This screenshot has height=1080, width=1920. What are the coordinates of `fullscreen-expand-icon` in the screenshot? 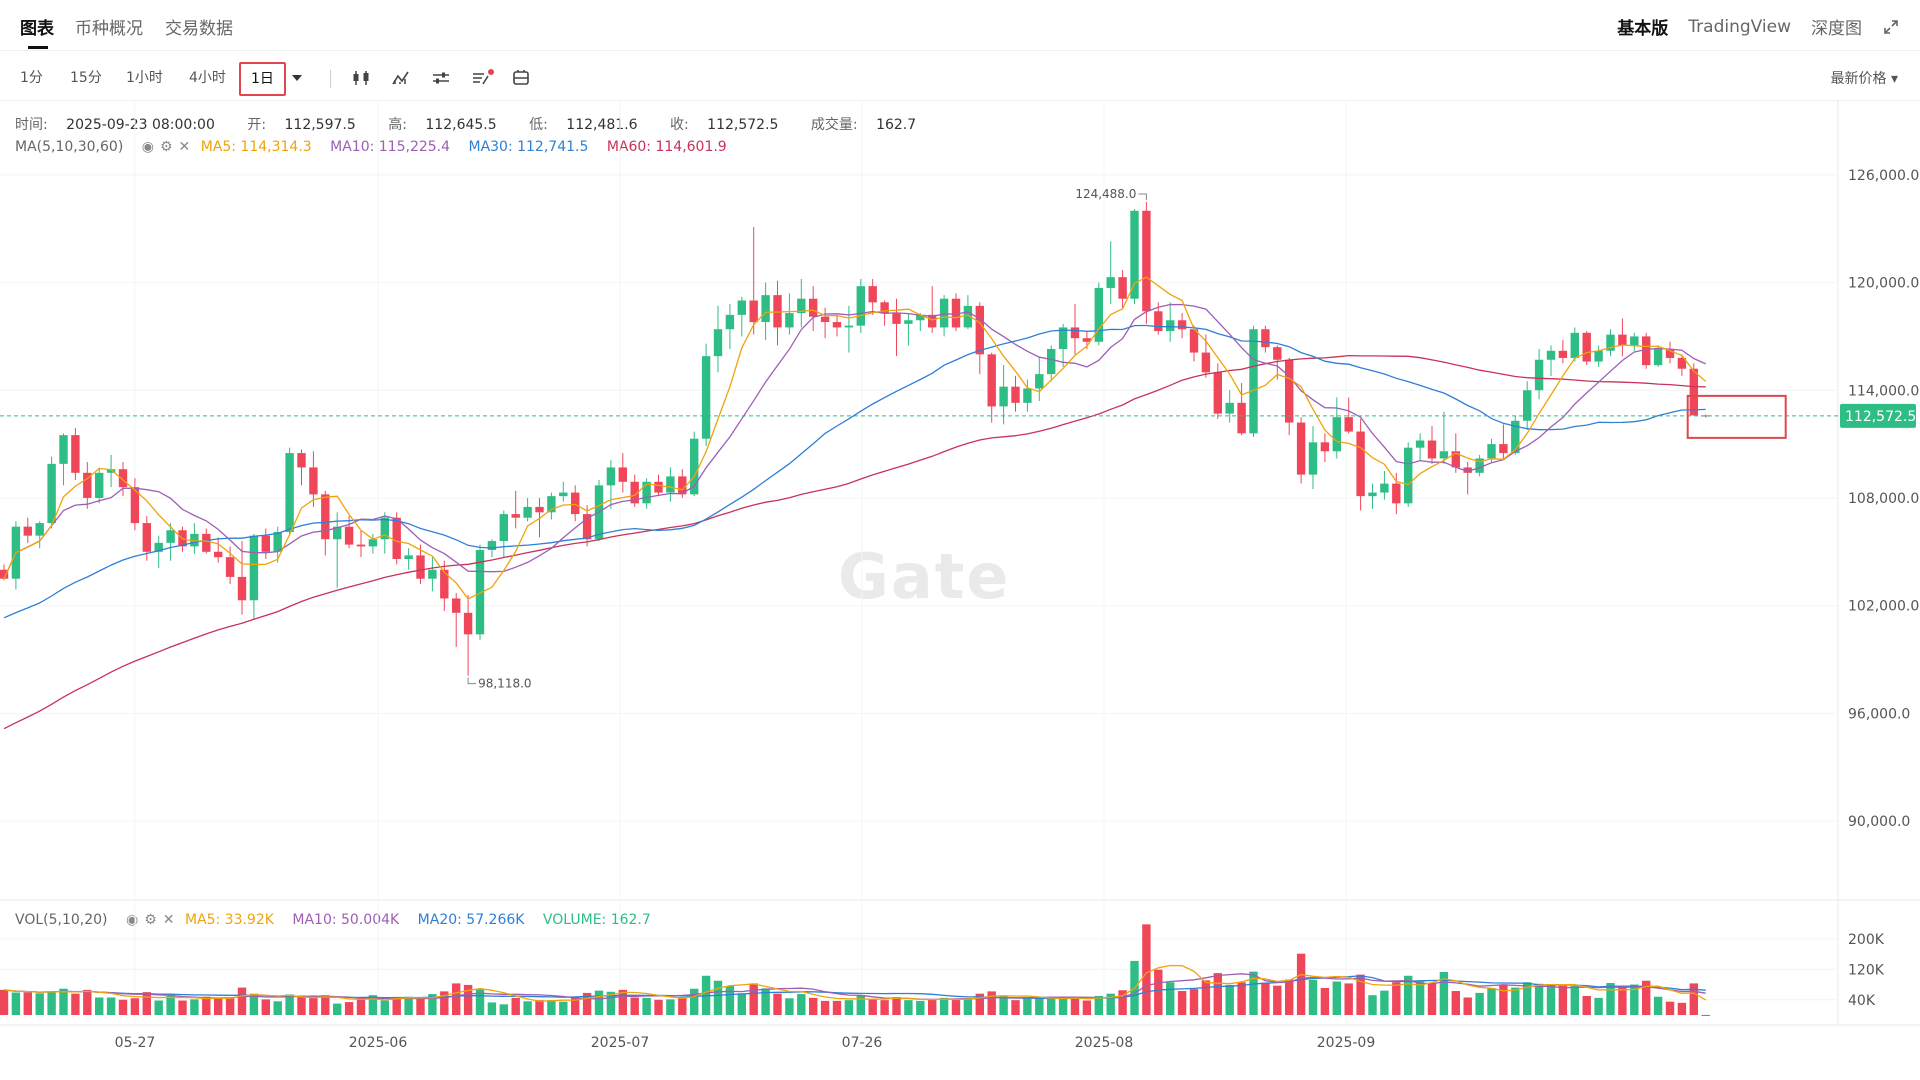 It's located at (1891, 27).